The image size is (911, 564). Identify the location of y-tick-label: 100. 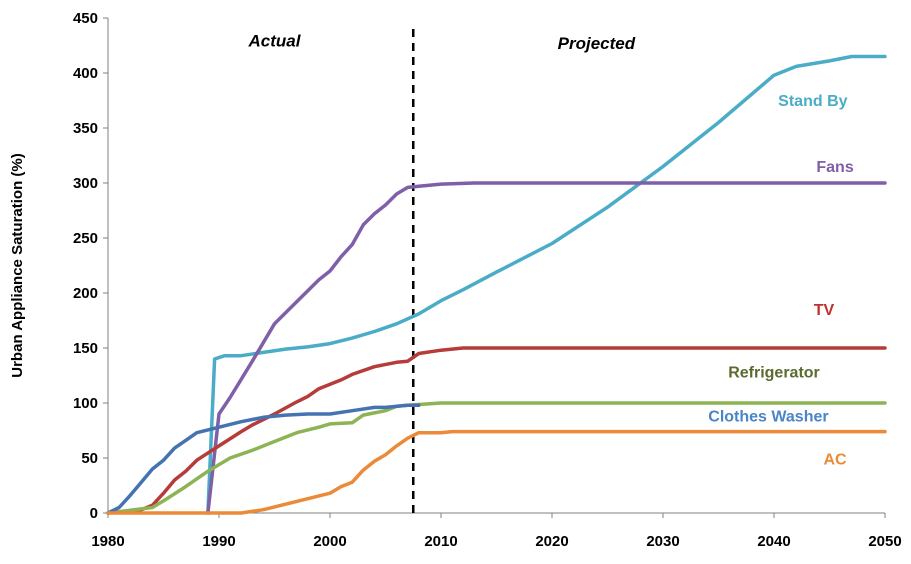
(85, 403).